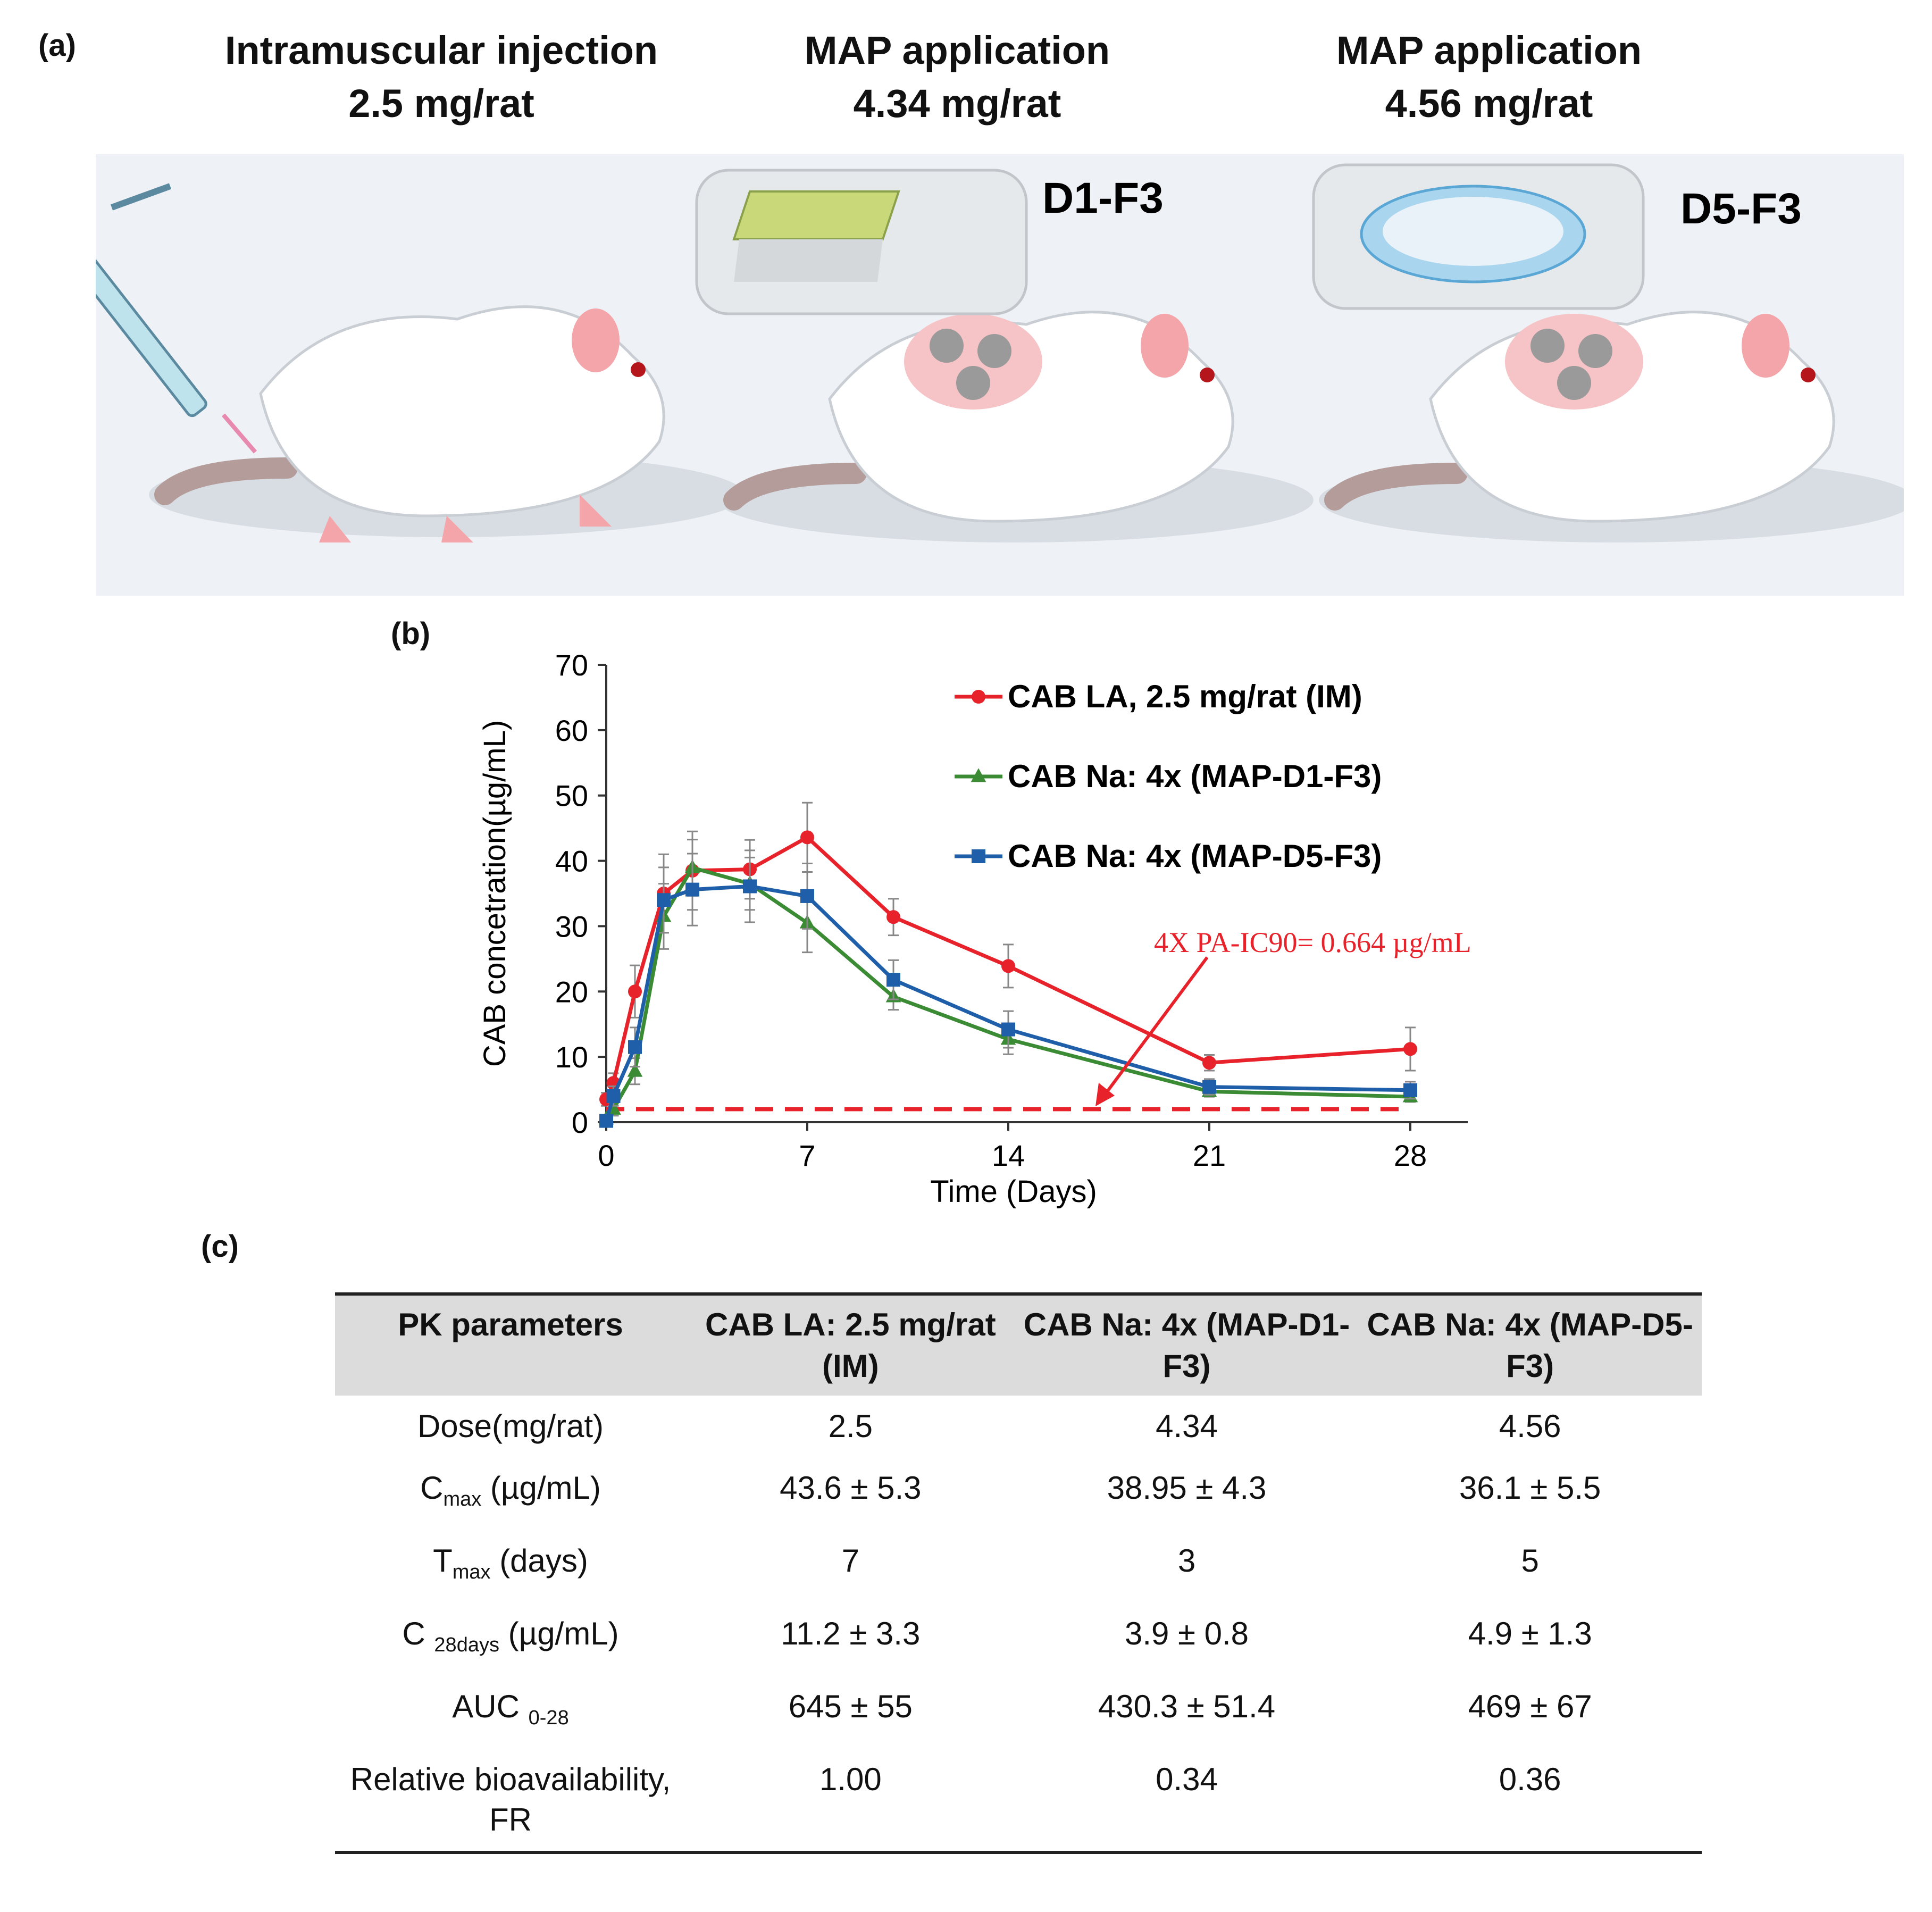  I want to click on ic90-annotation-arrow, so click(1157, 1025).